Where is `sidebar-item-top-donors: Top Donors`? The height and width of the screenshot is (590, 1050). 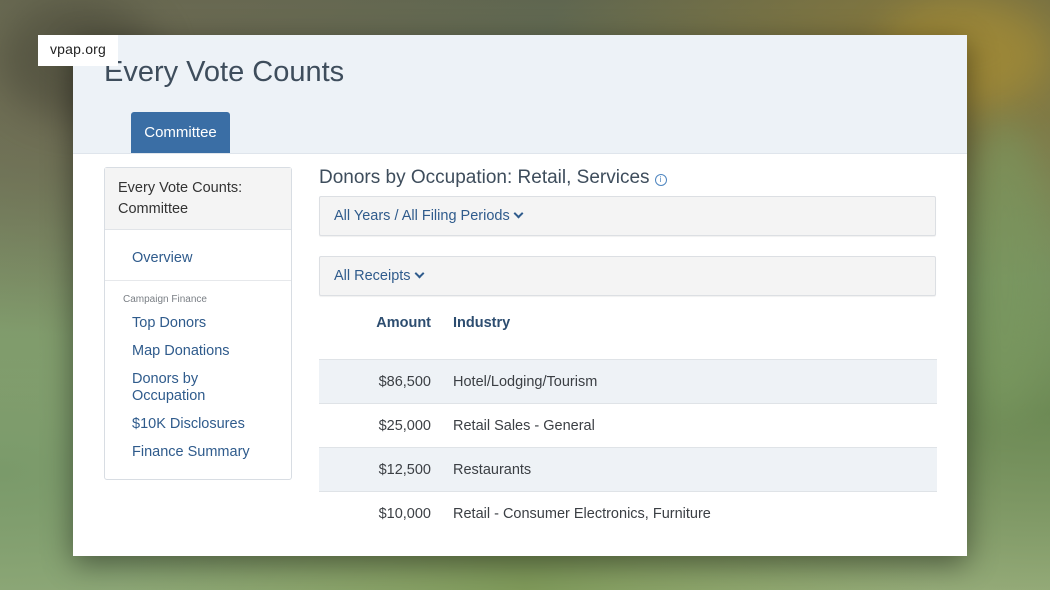
sidebar-item-top-donors: Top Donors is located at coordinates (169, 323).